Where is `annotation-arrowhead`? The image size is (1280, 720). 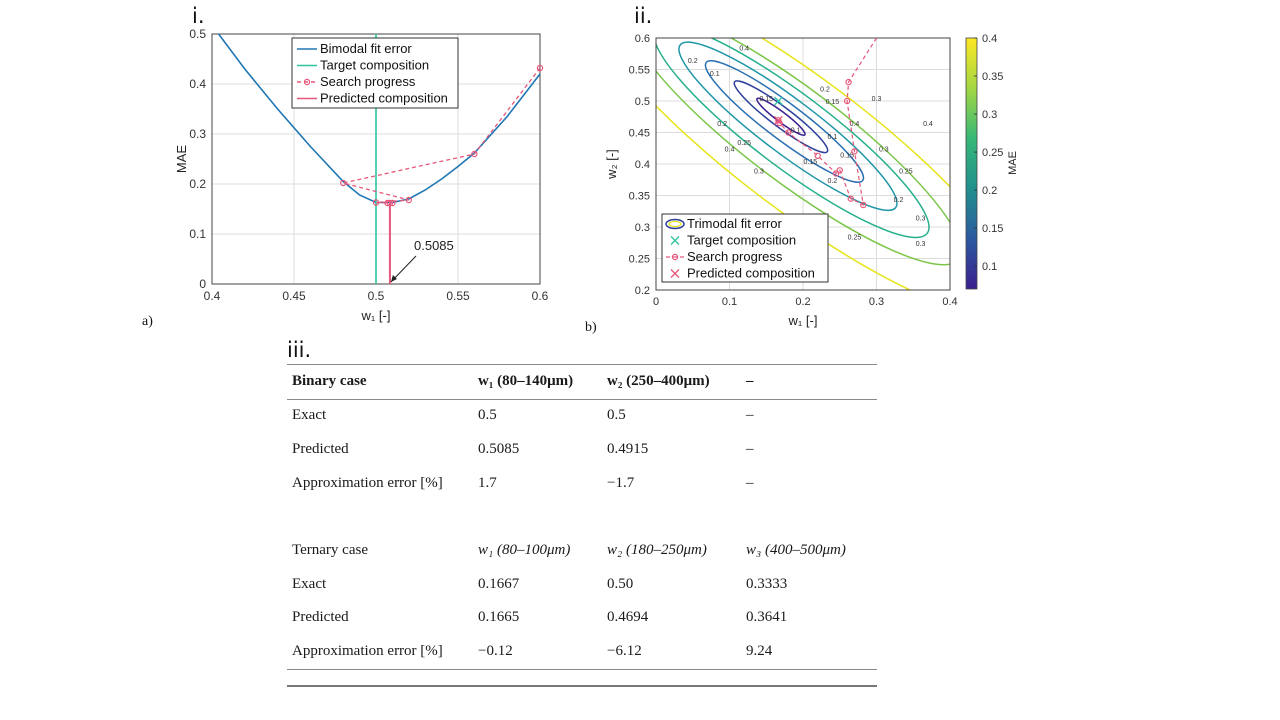 annotation-arrowhead is located at coordinates (393, 278).